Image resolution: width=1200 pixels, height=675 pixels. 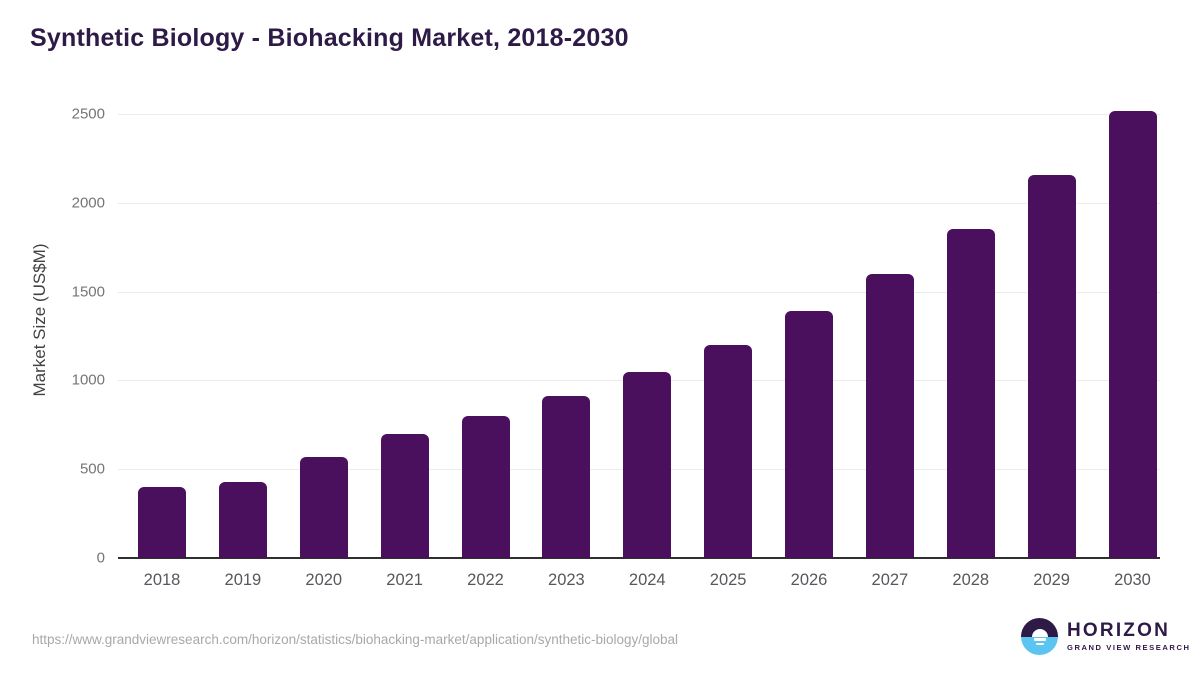 I want to click on logo-text: HORIZON GRAND VIEW RESEARCH, so click(x=1129, y=637).